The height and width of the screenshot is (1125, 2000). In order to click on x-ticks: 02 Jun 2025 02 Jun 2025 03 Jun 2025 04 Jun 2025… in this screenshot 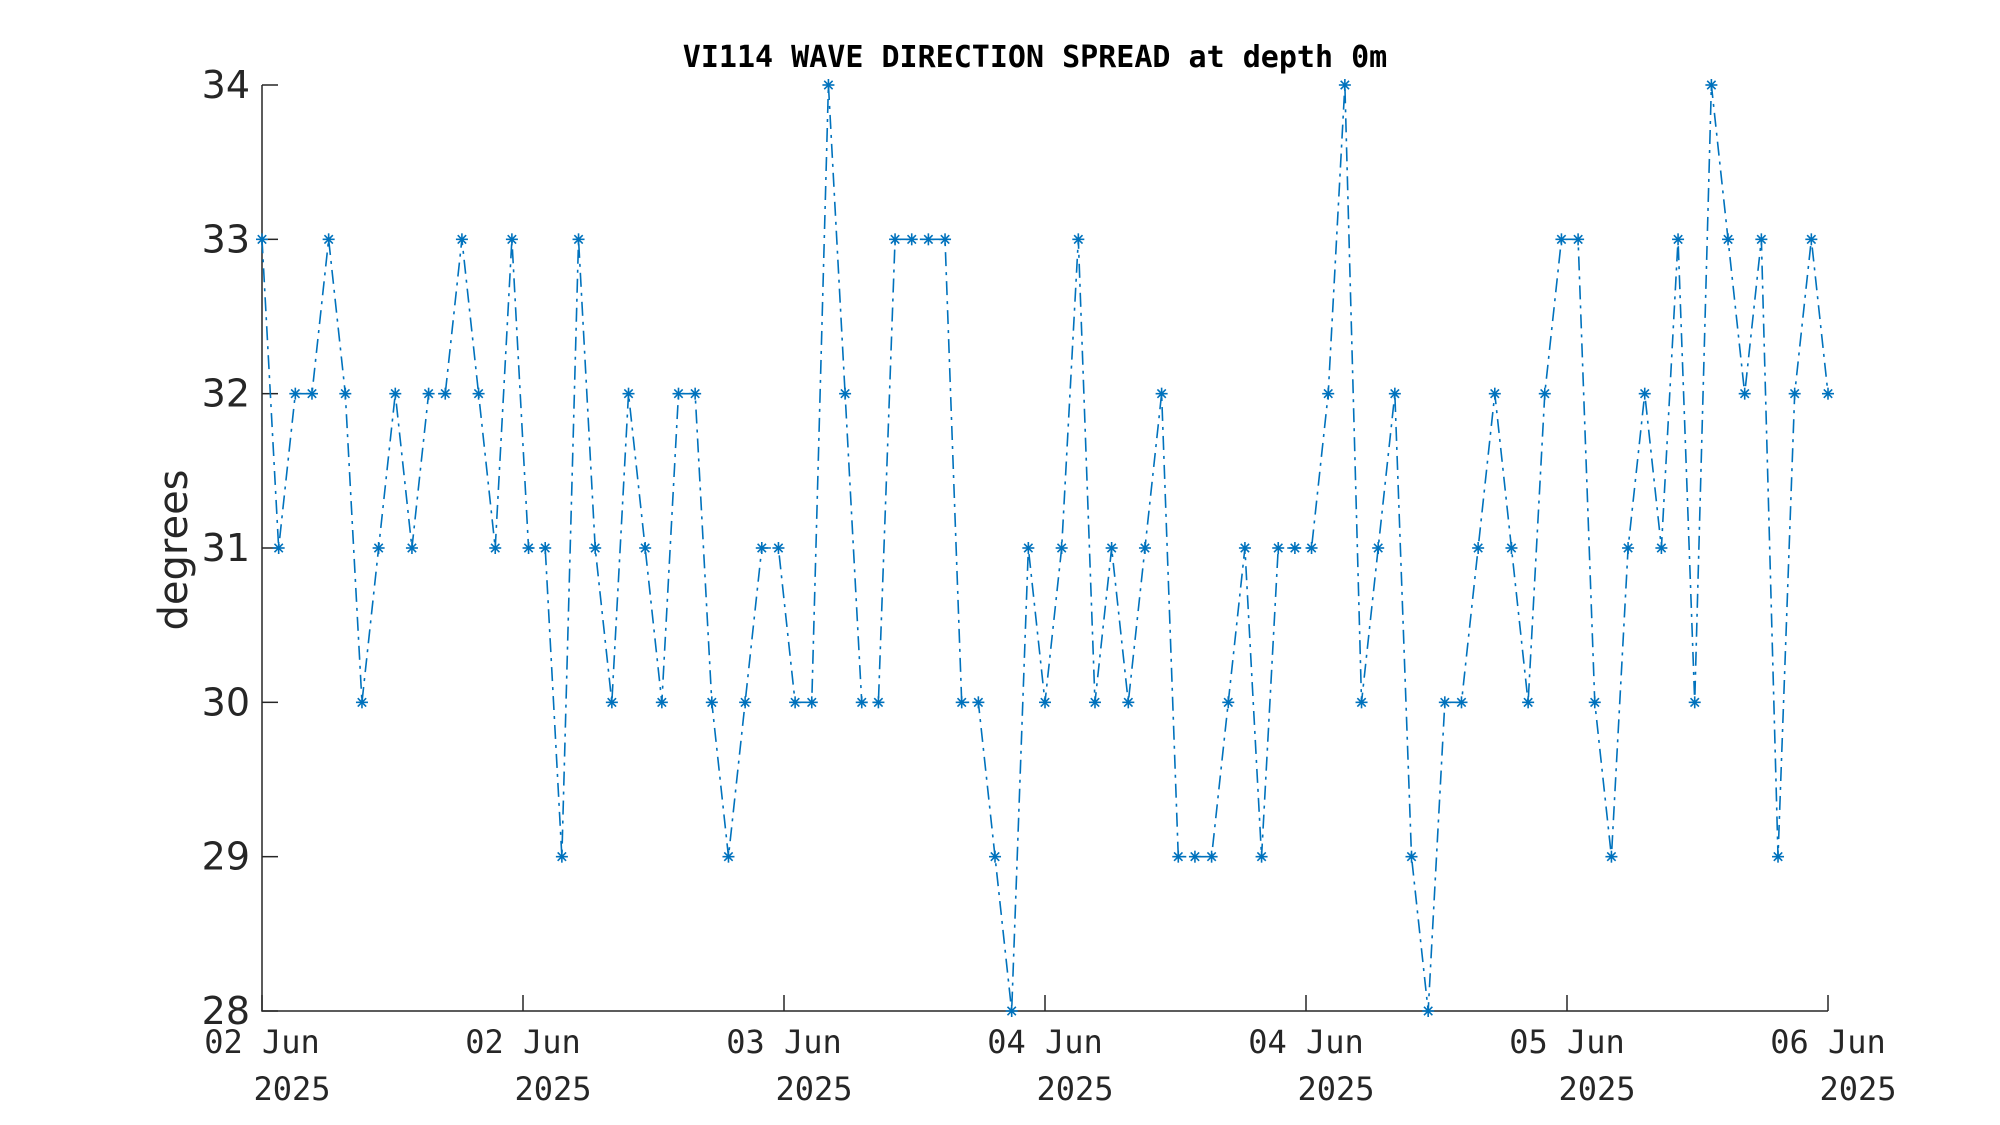, I will do `click(1050, 1051)`.